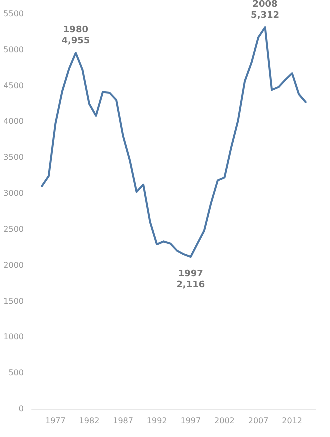  Describe the element at coordinates (21, 409) in the screenshot. I see `y-tick-label: 0` at that location.